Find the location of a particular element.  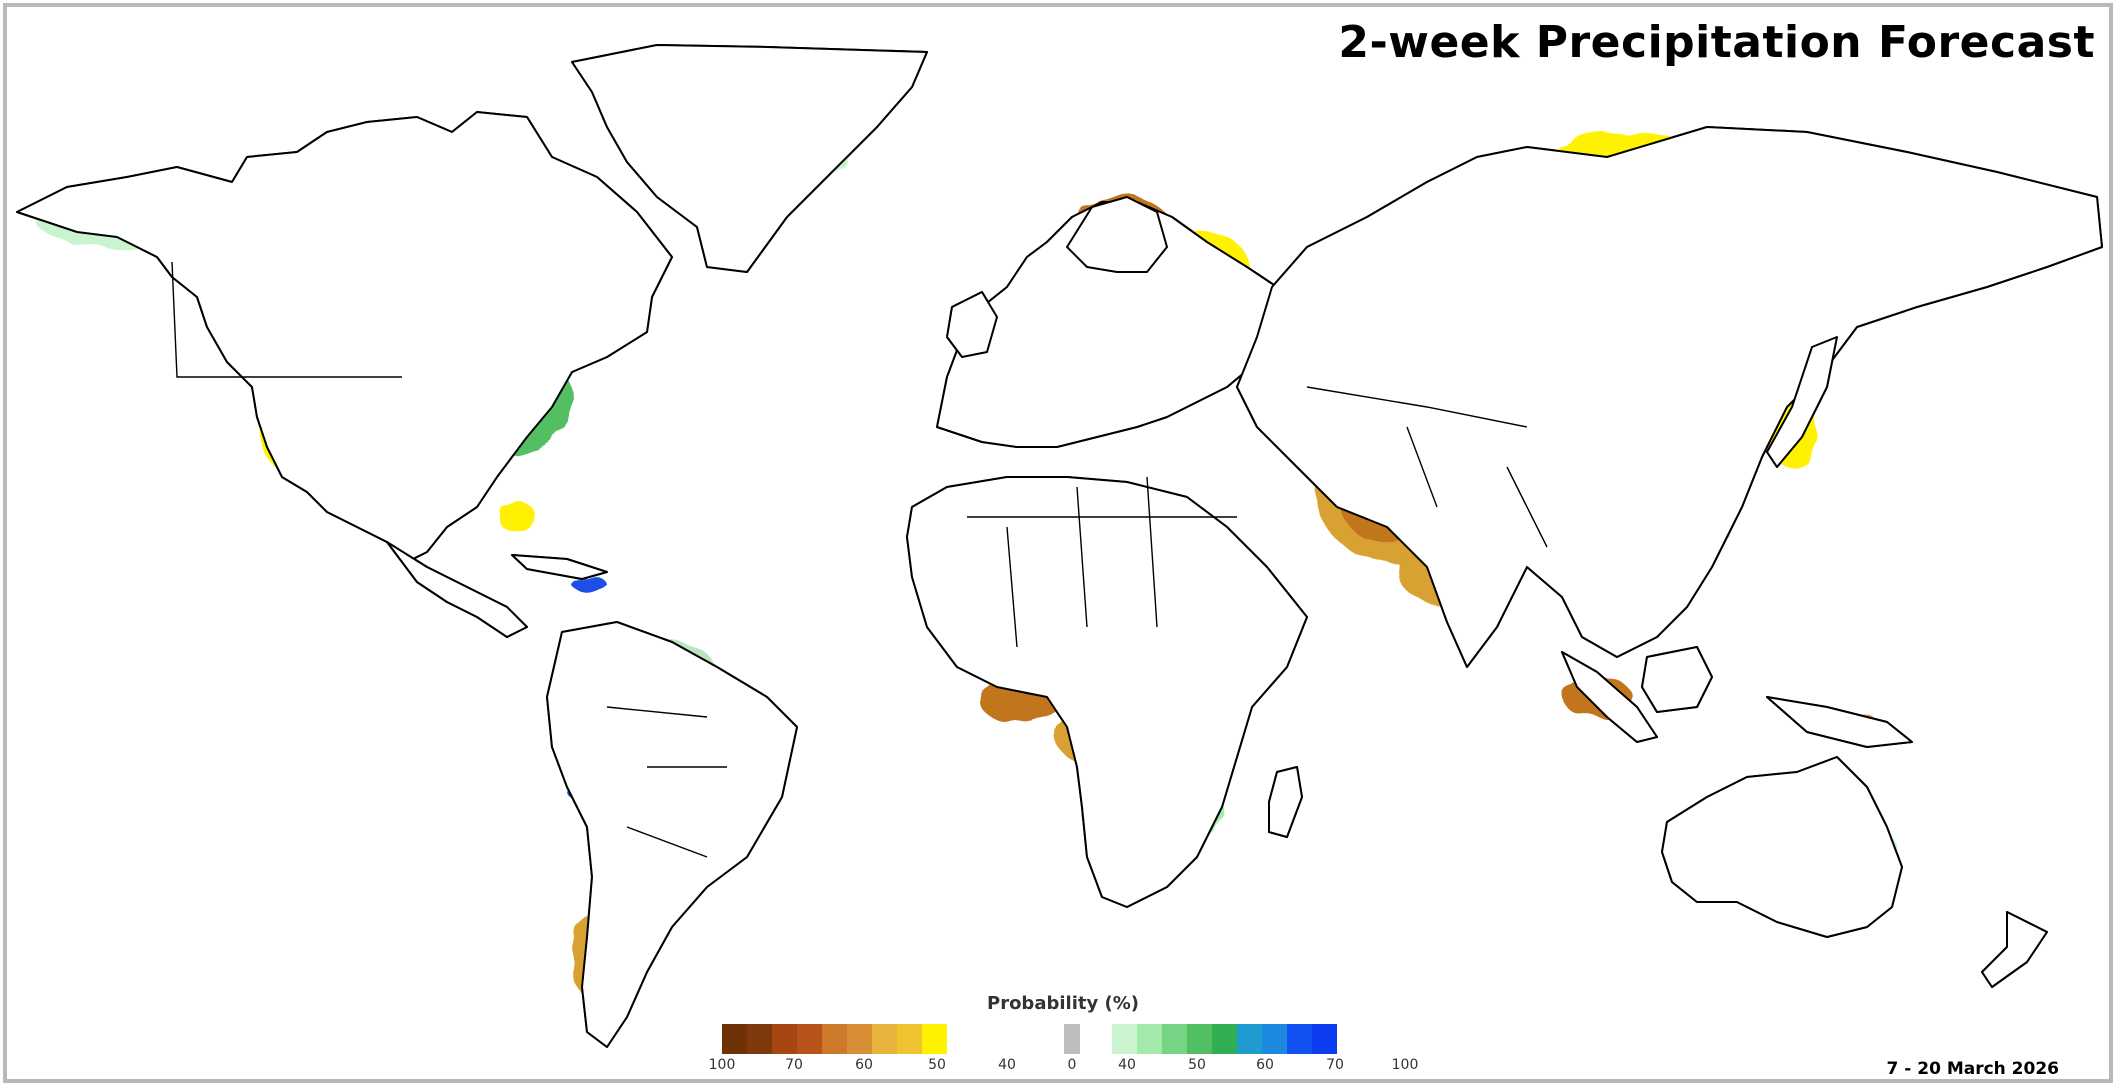

legend-label-wet: 70 is located at coordinates (1335, 1065).